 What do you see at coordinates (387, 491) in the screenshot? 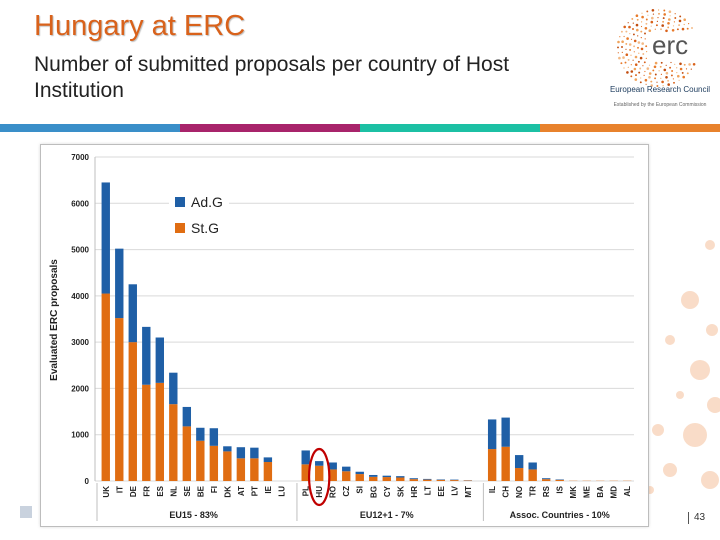
I see `x-tick-label: CY` at bounding box center [387, 491].